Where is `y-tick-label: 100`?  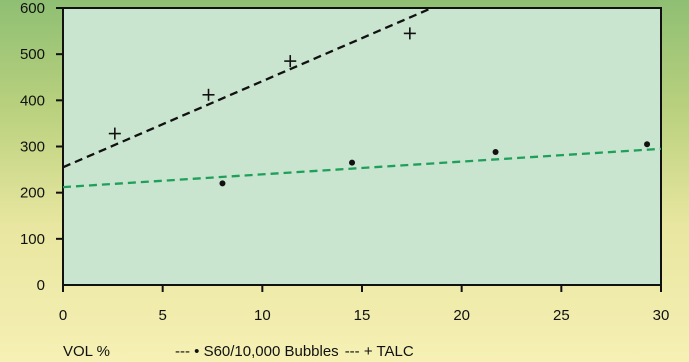 y-tick-label: 100 is located at coordinates (32, 239).